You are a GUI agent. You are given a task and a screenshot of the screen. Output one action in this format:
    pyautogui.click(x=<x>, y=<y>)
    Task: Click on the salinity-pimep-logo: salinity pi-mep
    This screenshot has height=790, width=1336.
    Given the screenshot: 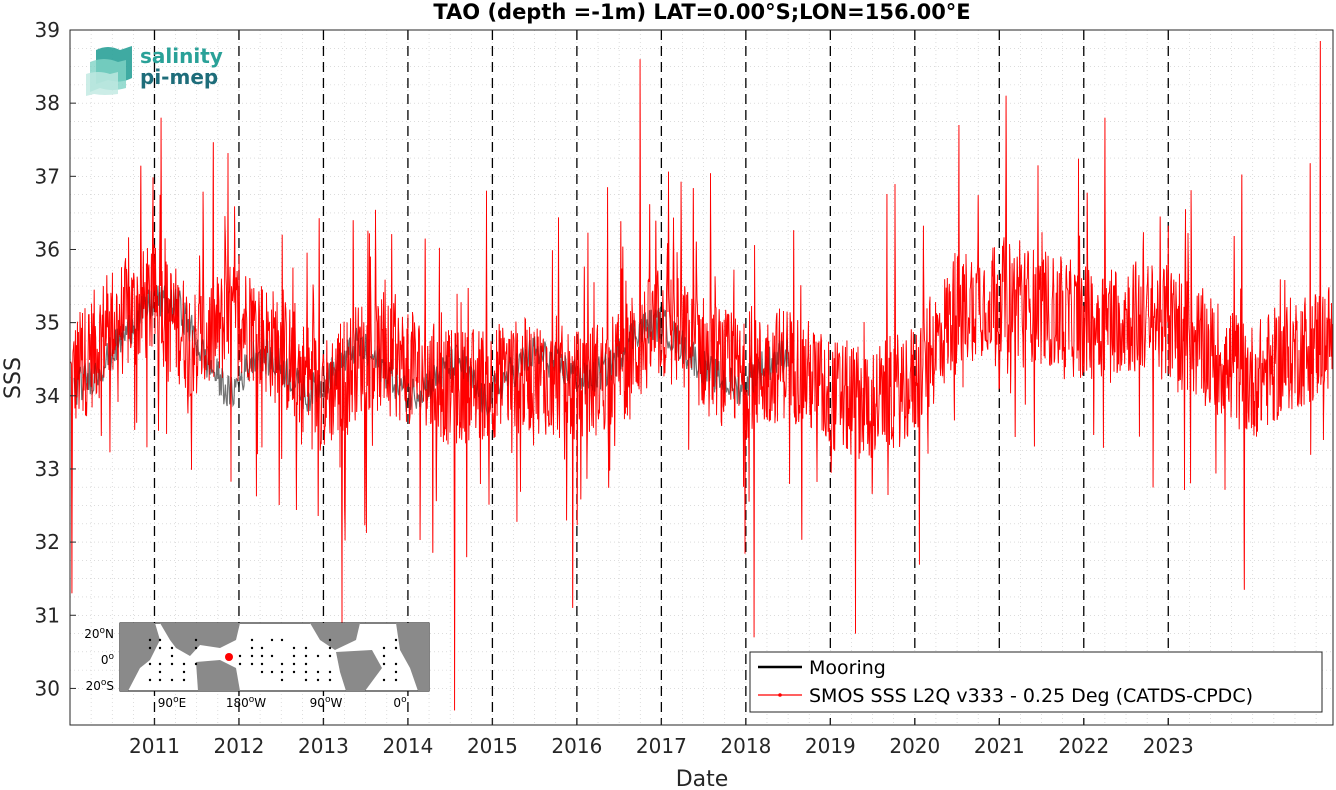 What is the action you would take?
    pyautogui.click(x=154, y=70)
    